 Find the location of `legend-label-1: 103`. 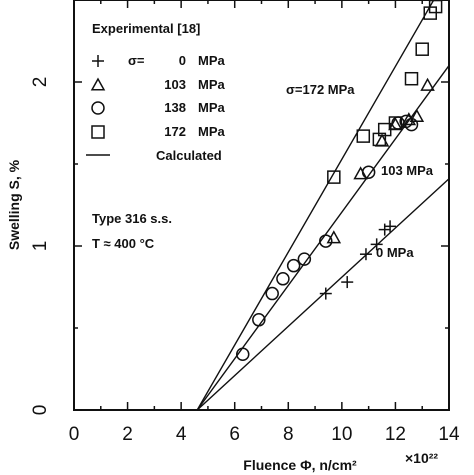

legend-label-1: 103 is located at coordinates (175, 84).